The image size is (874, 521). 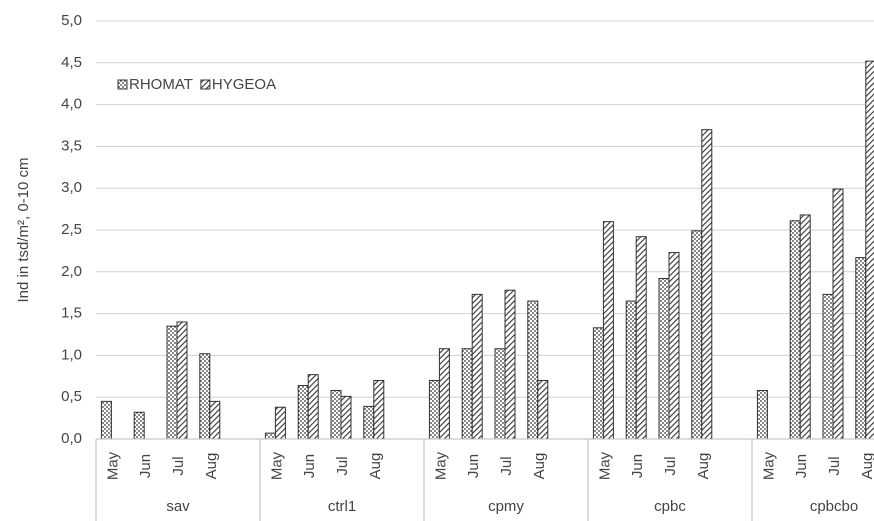 I want to click on y-tick-label: 2,5, so click(x=71, y=229).